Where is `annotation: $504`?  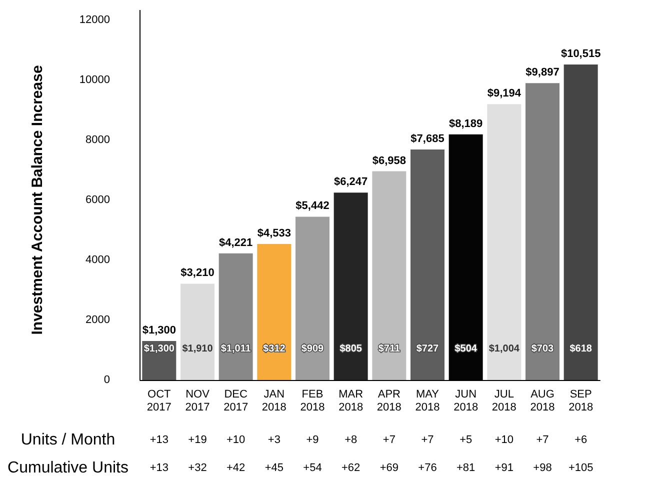 annotation: $504 is located at coordinates (466, 349).